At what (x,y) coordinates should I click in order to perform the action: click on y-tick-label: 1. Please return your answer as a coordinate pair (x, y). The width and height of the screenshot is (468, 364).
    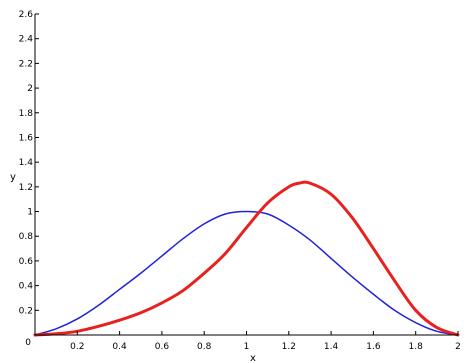
    Looking at the image, I should click on (30, 213).